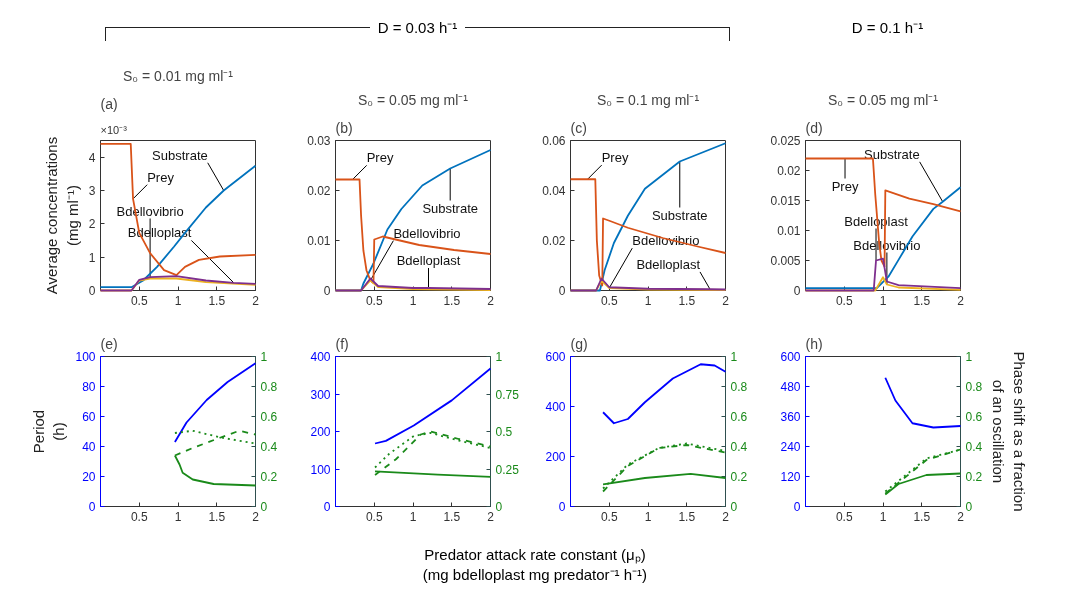 The image size is (1084, 594). I want to click on y-tick-label: 0.04, so click(554, 191).